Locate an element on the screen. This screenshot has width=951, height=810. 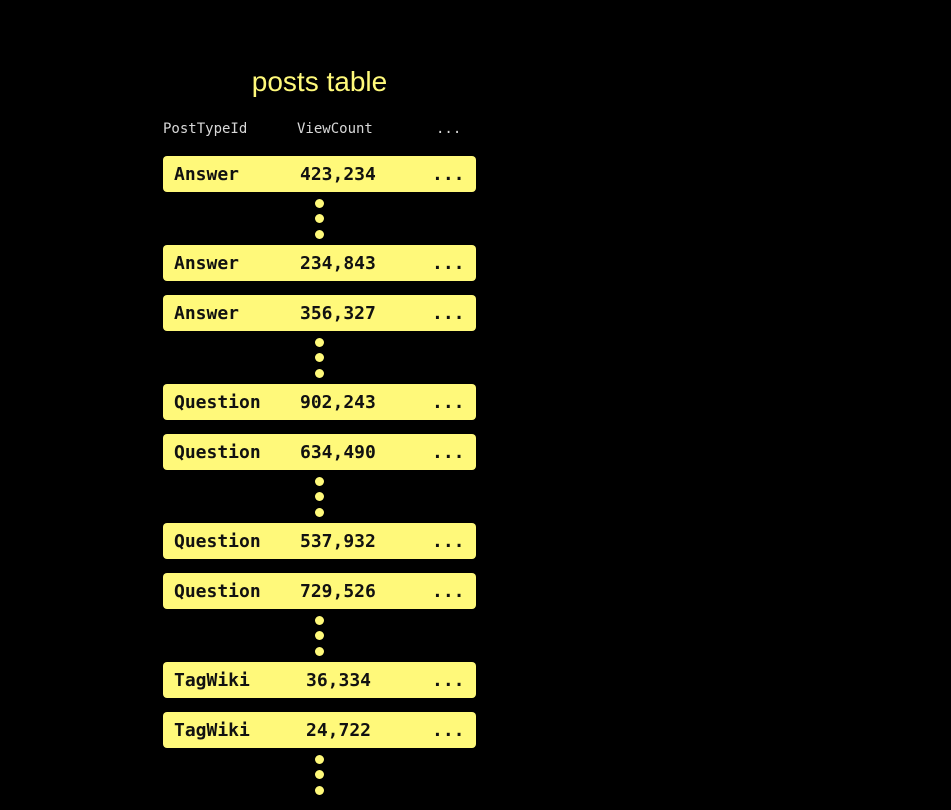
view-count: 634,490 is located at coordinates (338, 452).